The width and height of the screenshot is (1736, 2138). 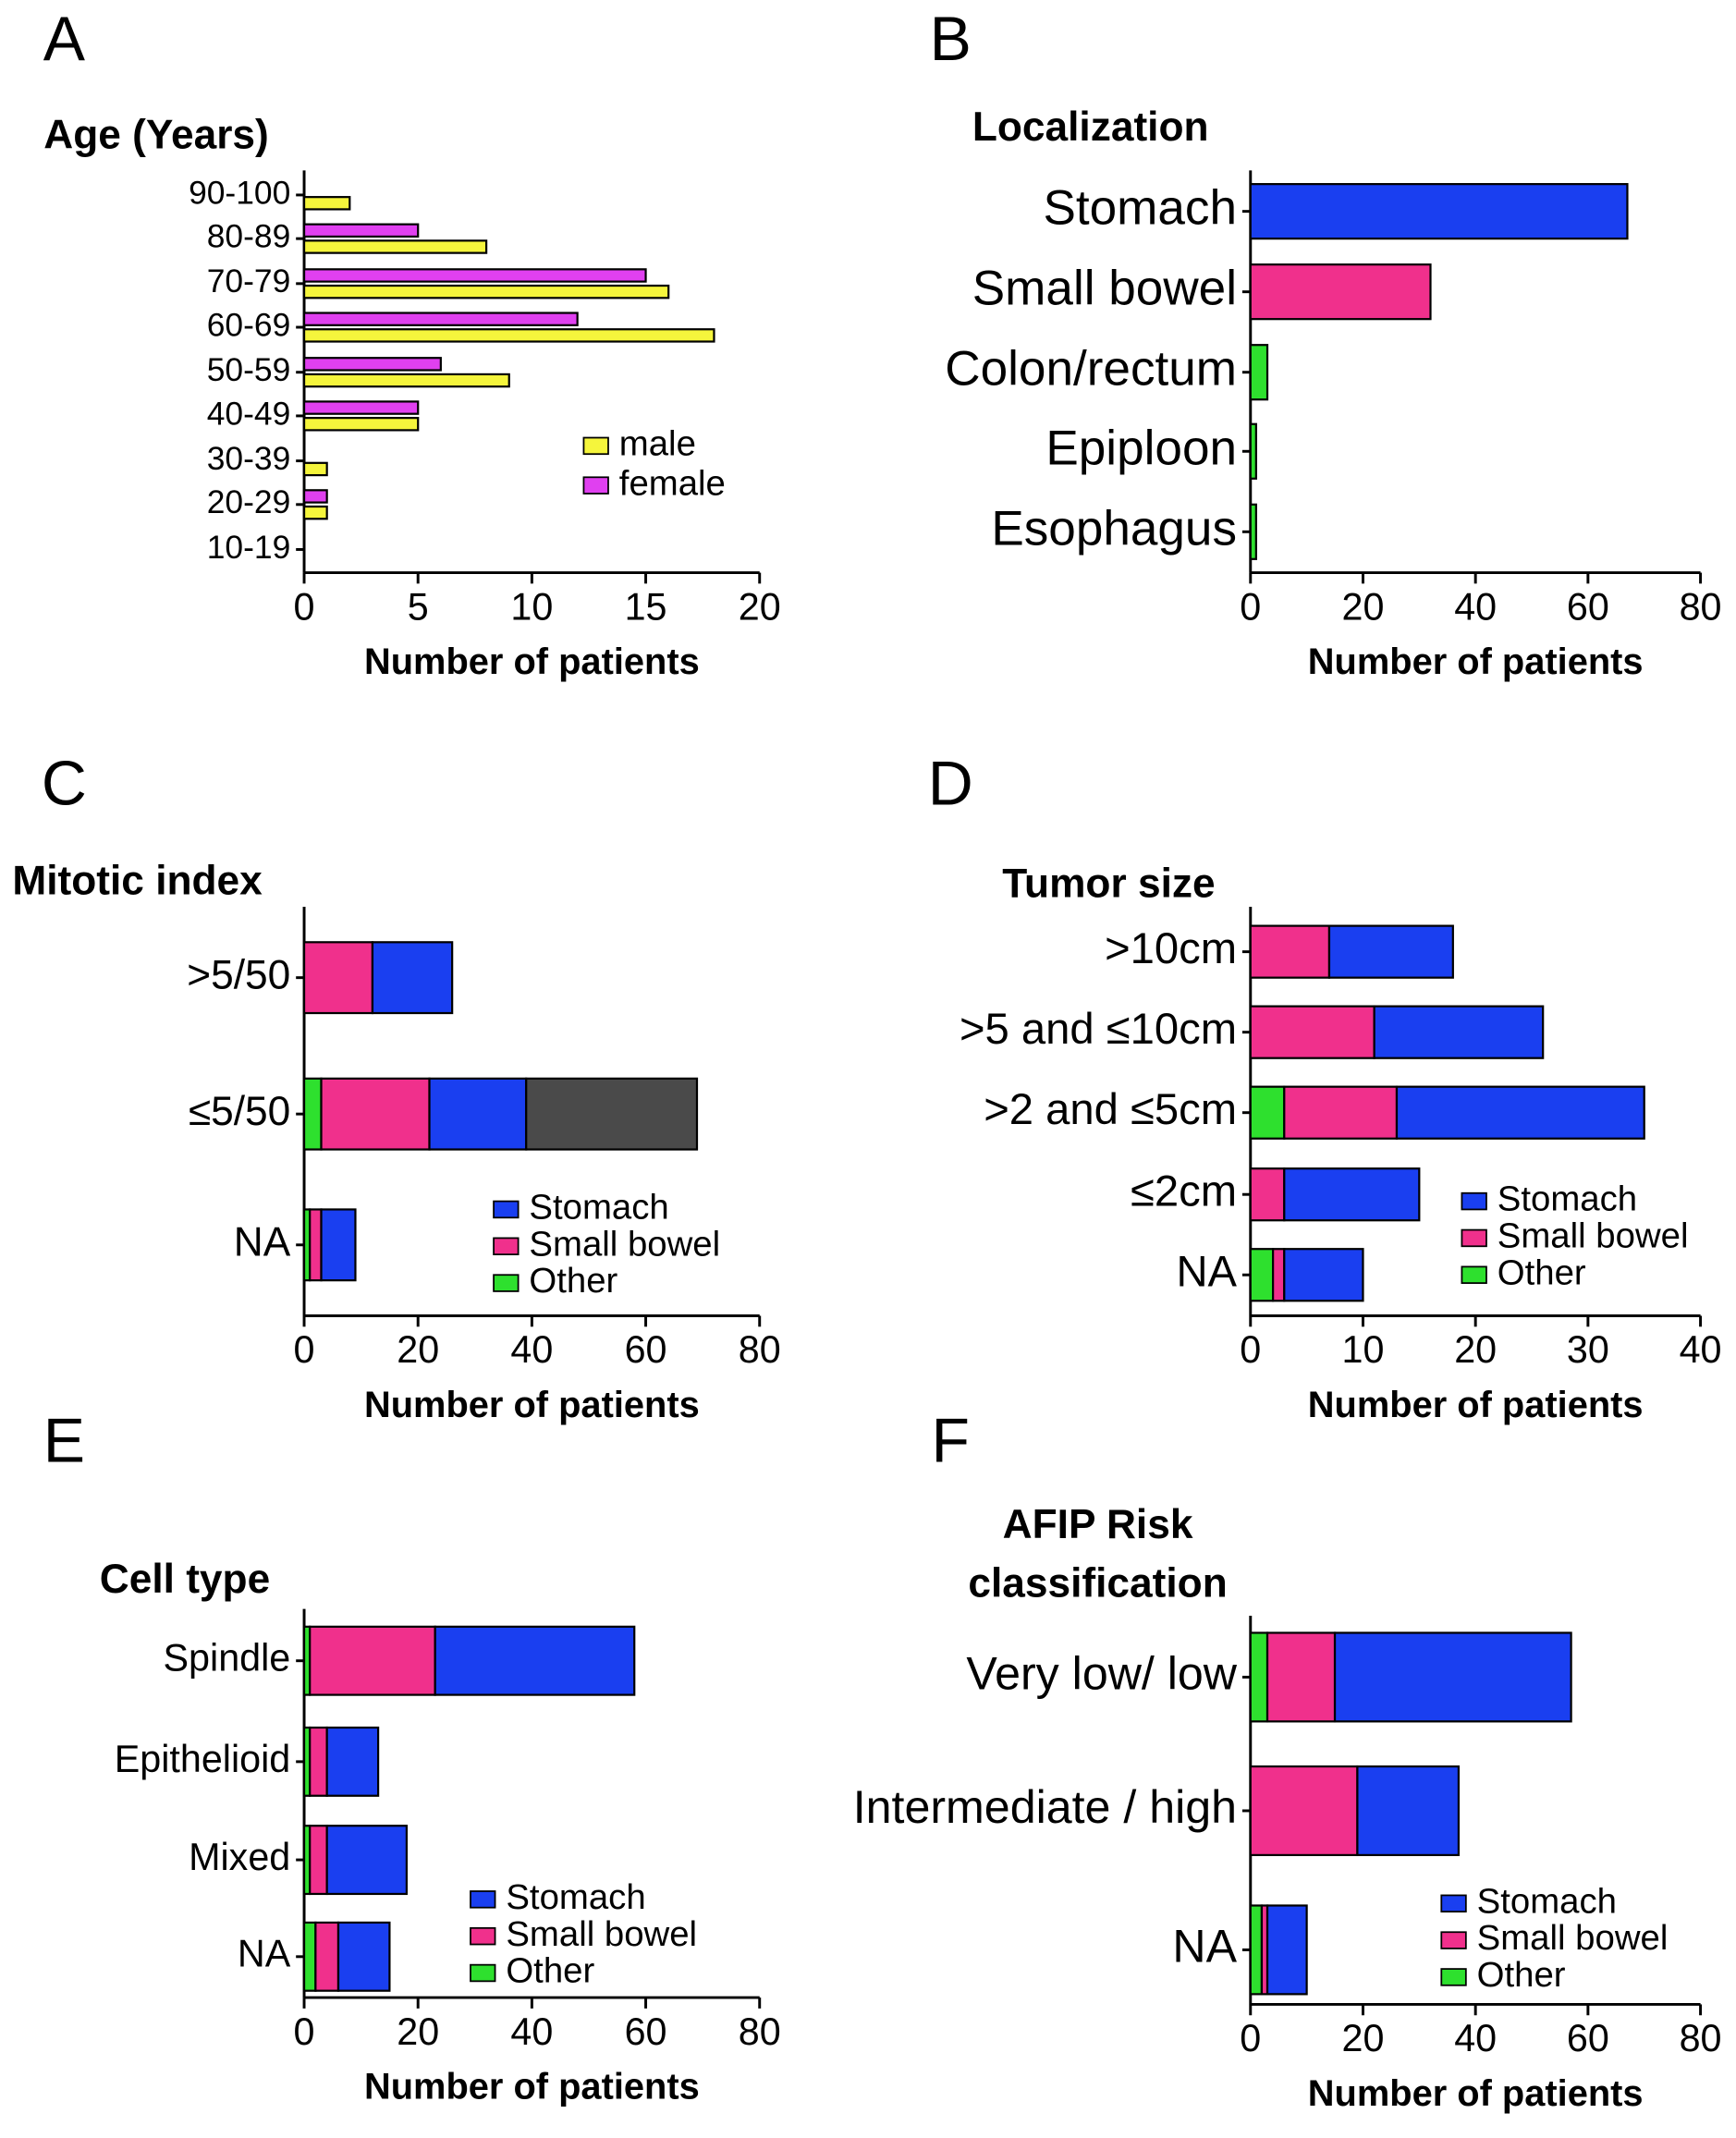 What do you see at coordinates (239, 1857) in the screenshot?
I see `y-tick-label: Mixed` at bounding box center [239, 1857].